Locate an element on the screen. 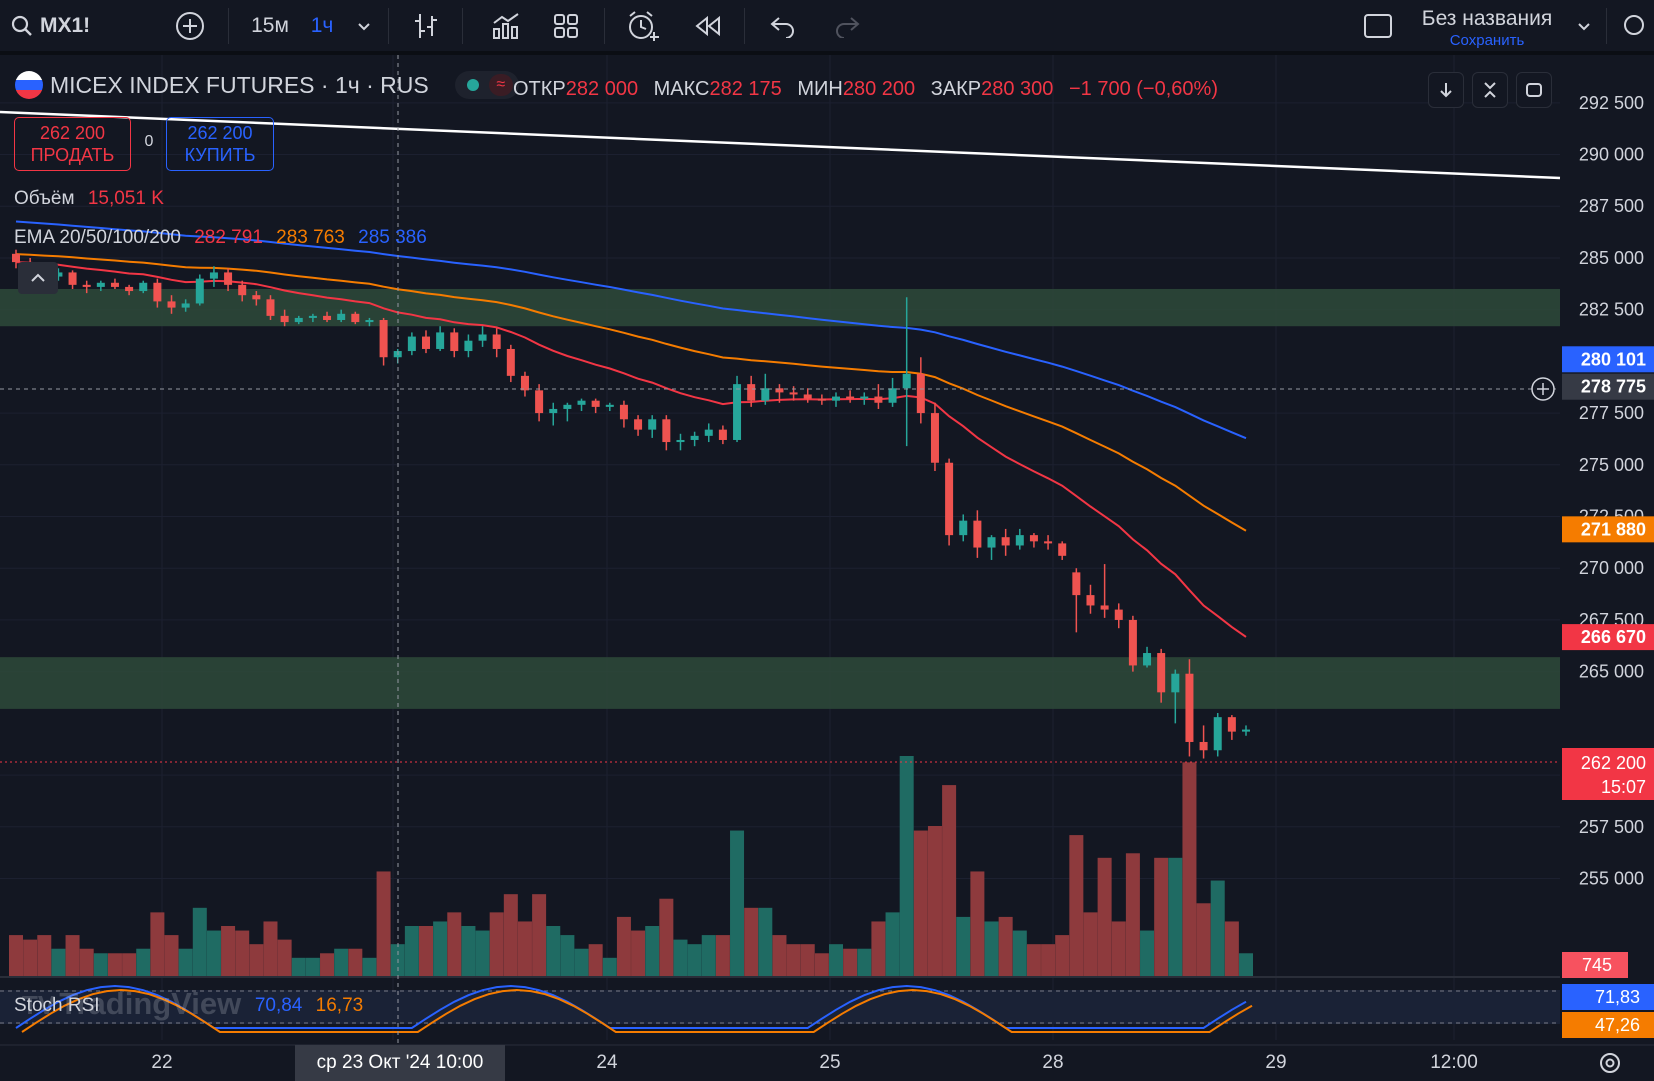  redo-button is located at coordinates (847, 26).